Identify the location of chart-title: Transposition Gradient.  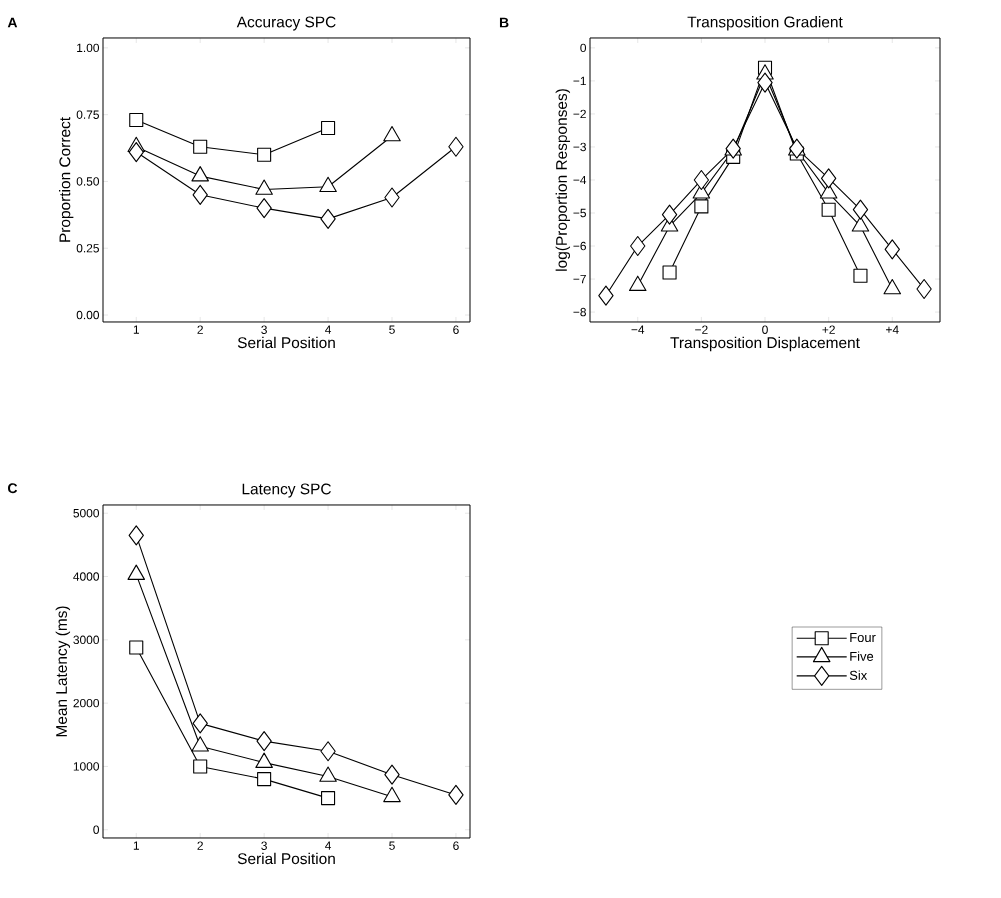
(765, 23).